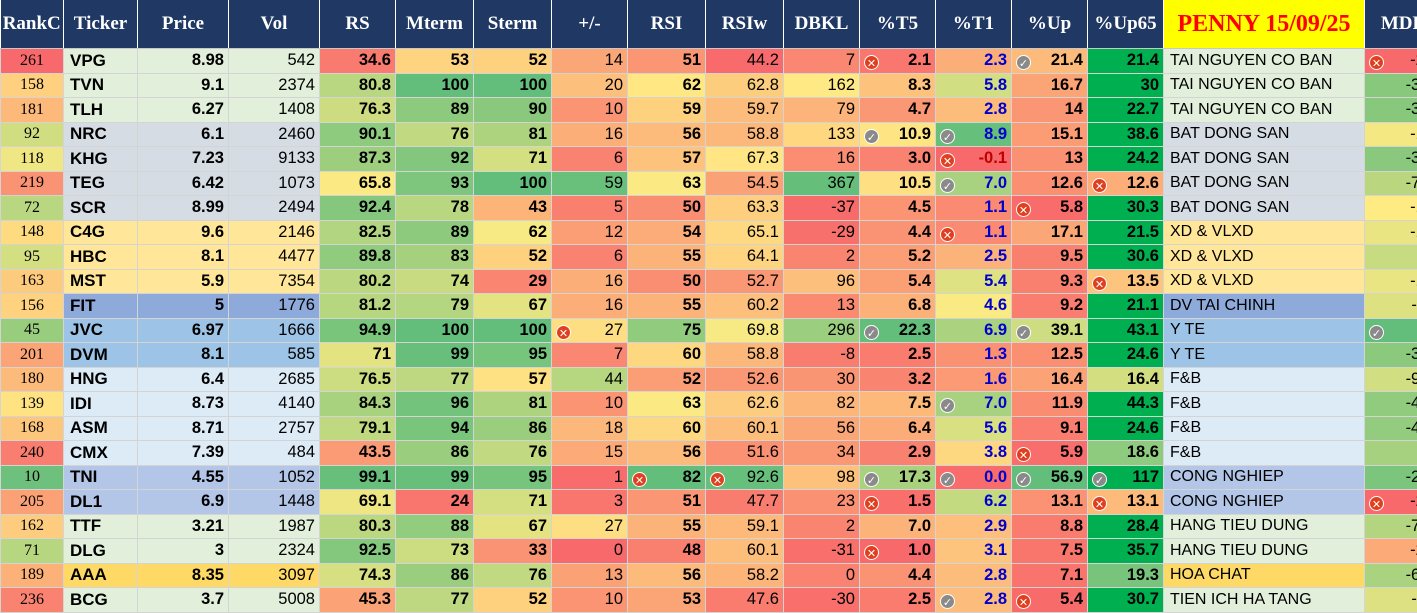 Image resolution: width=1417 pixels, height=613 pixels. Describe the element at coordinates (1143, 379) in the screenshot. I see `up65-cell-value: 16.4` at that location.